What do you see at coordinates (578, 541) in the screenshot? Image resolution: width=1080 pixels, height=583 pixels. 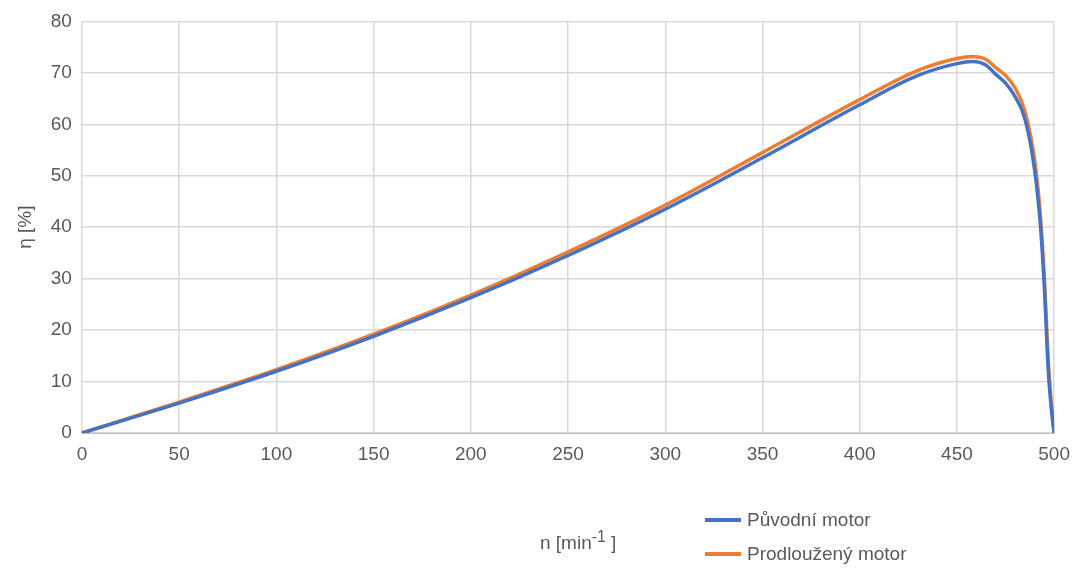 I see `x-axis-title: n [min$^{-1}$ ]` at bounding box center [578, 541].